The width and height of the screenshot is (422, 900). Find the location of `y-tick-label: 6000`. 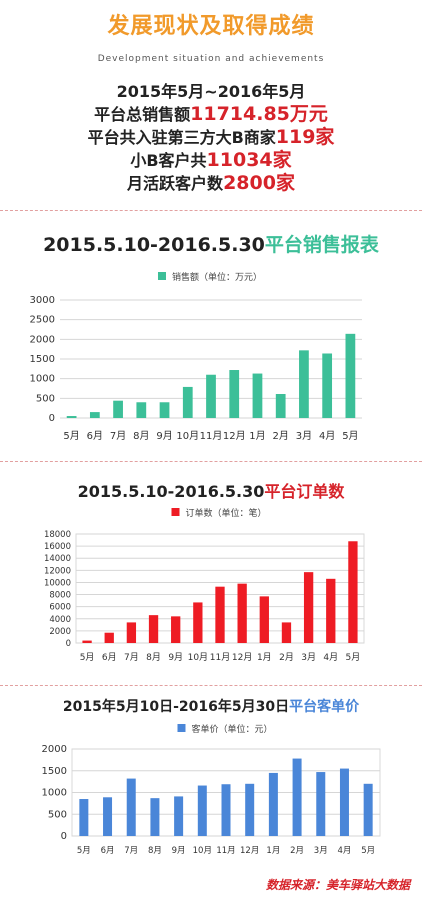

y-tick-label: 6000 is located at coordinates (60, 608).